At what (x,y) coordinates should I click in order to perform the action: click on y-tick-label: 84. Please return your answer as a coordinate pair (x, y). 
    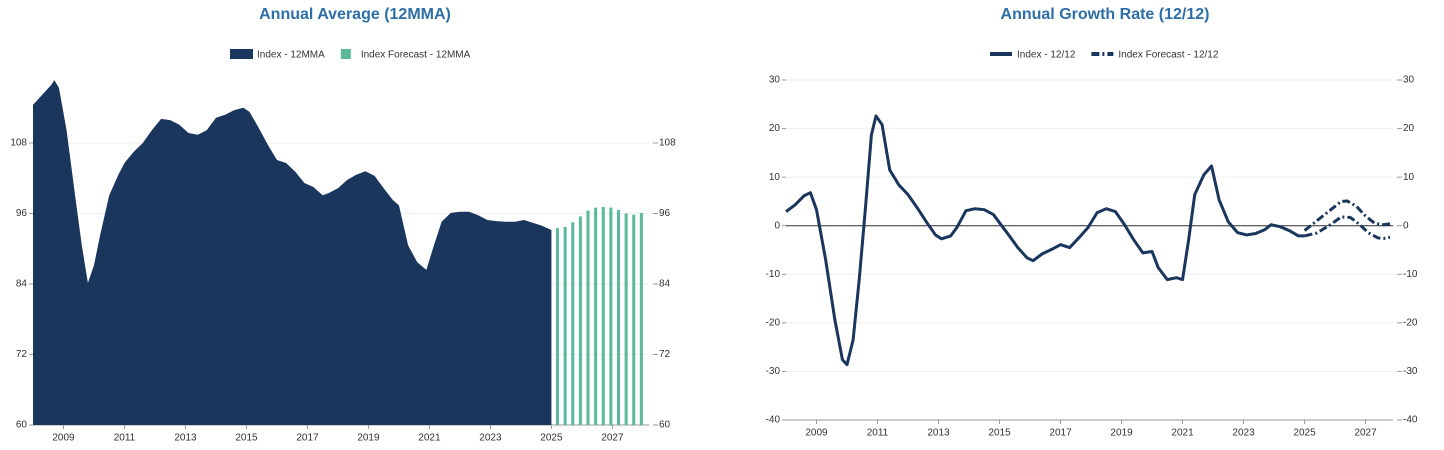
    Looking at the image, I should click on (22, 284).